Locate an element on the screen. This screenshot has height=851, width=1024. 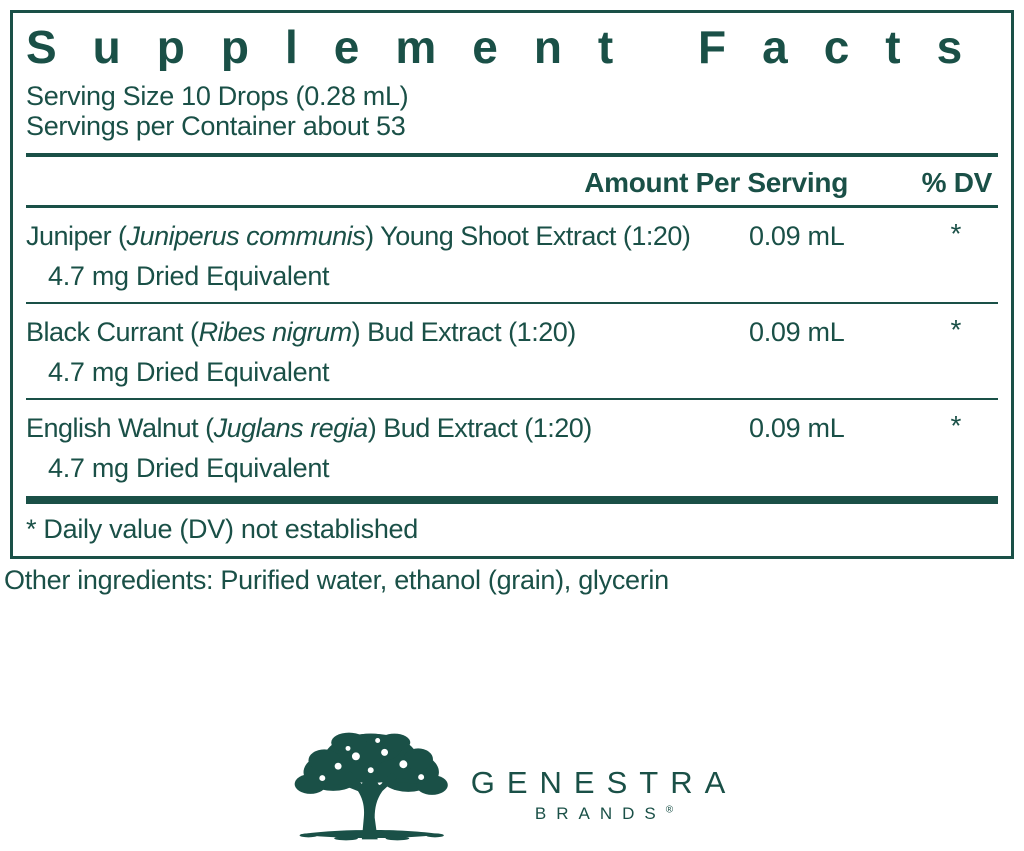
ingredient-name-prefix: Black Currant ( is located at coordinates (112, 332).